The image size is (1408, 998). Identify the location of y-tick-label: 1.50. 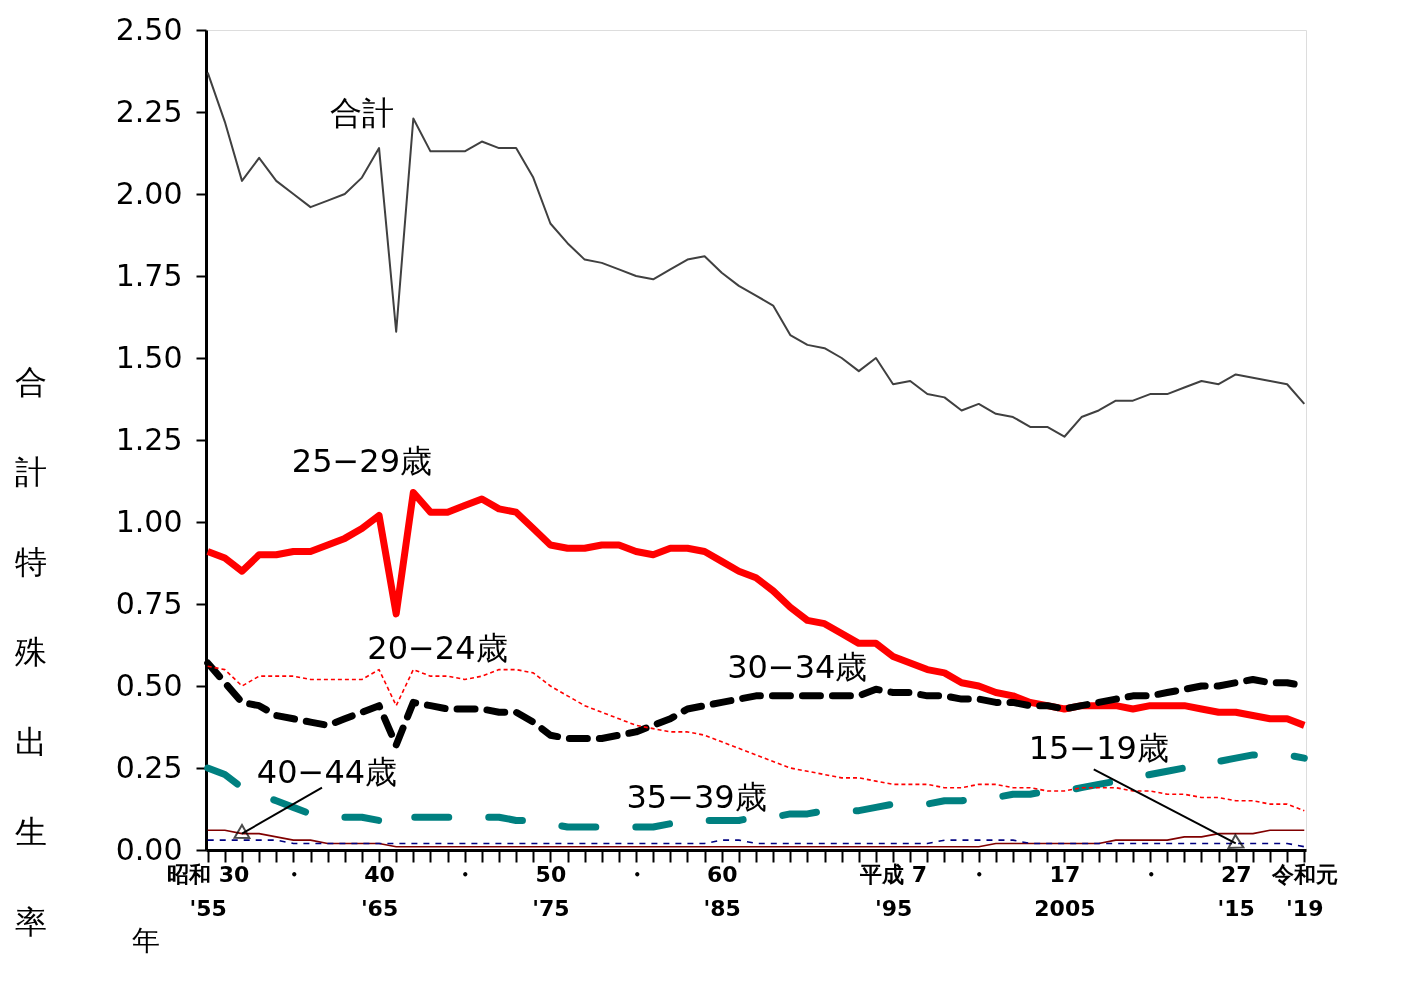
(149, 357).